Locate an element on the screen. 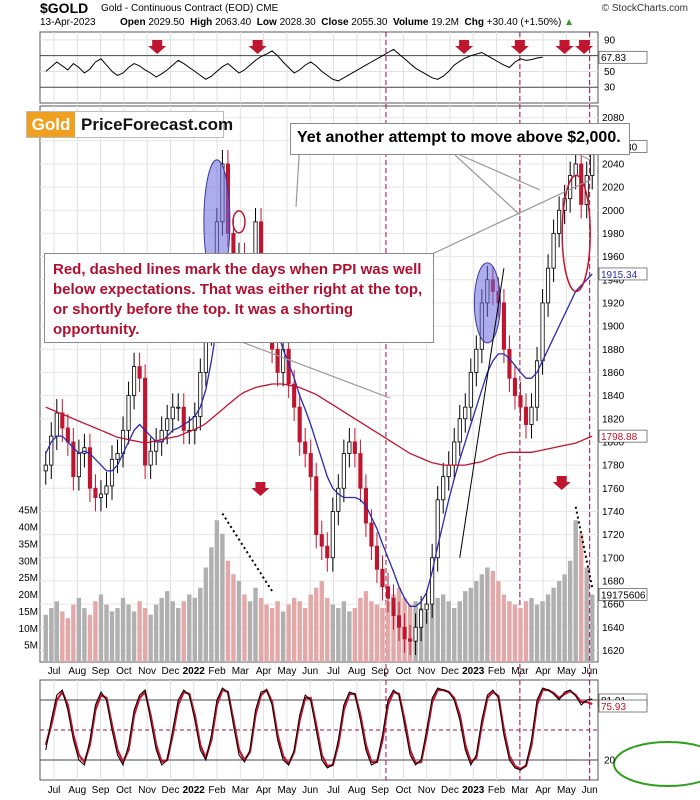 The height and width of the screenshot is (800, 700). open-label: Open is located at coordinates (133, 22).